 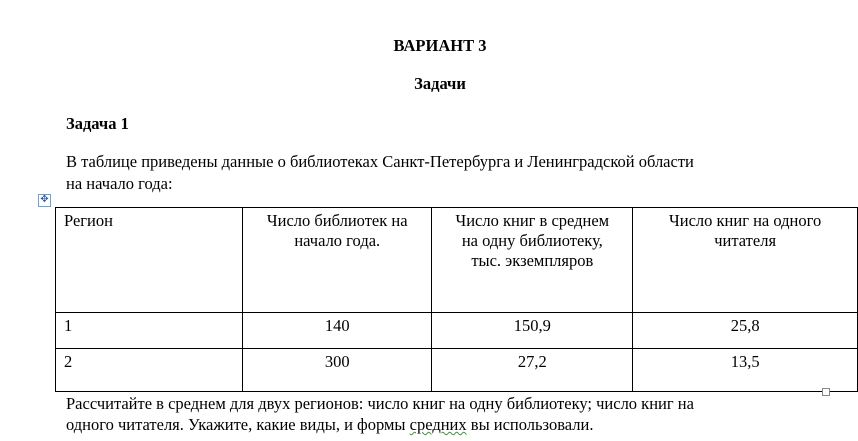 What do you see at coordinates (337, 370) in the screenshot?
I see `table-cell: 300` at bounding box center [337, 370].